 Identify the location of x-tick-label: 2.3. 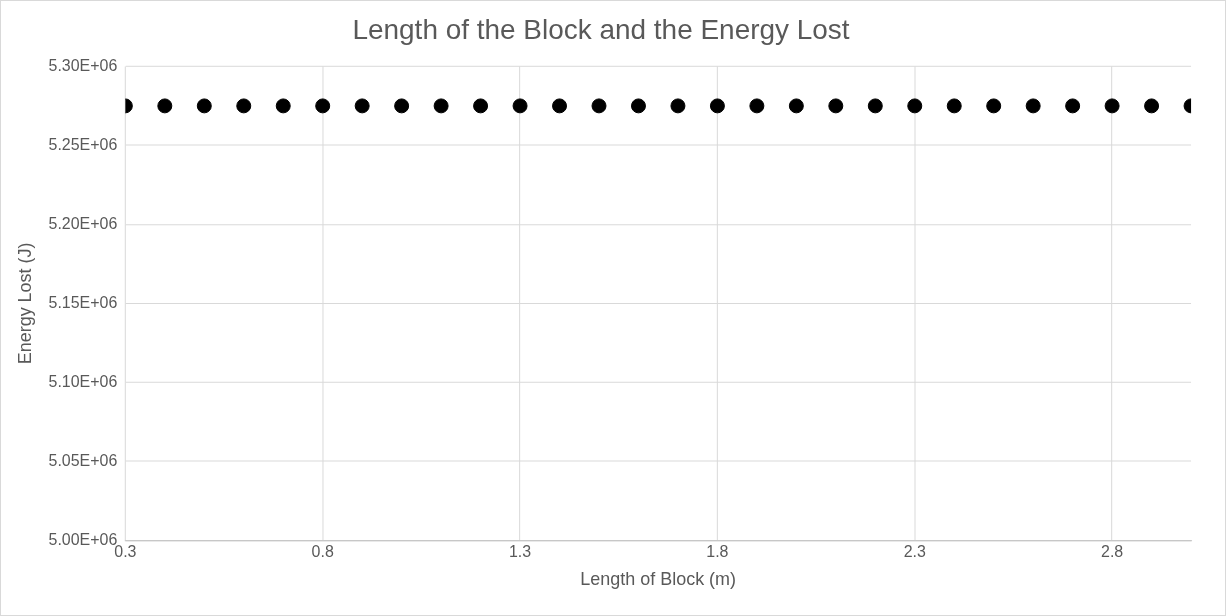
(914, 552).